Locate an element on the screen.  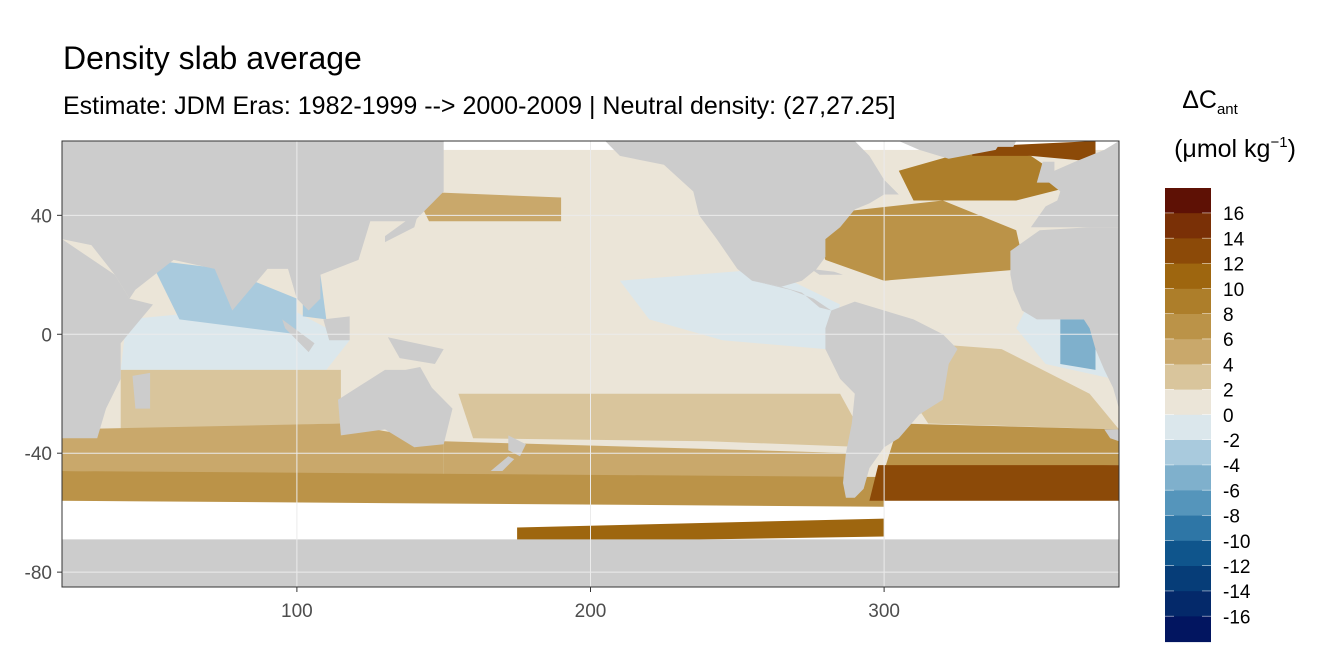
region-arabian-sea is located at coordinates (223, 297).